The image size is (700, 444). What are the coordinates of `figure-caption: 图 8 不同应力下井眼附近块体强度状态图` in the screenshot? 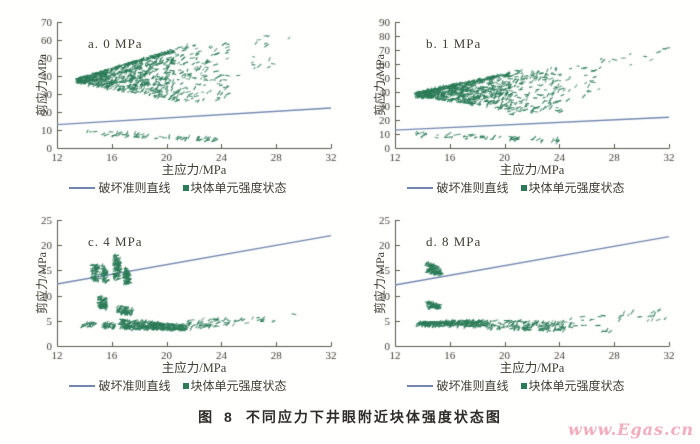 It's located at (350, 417).